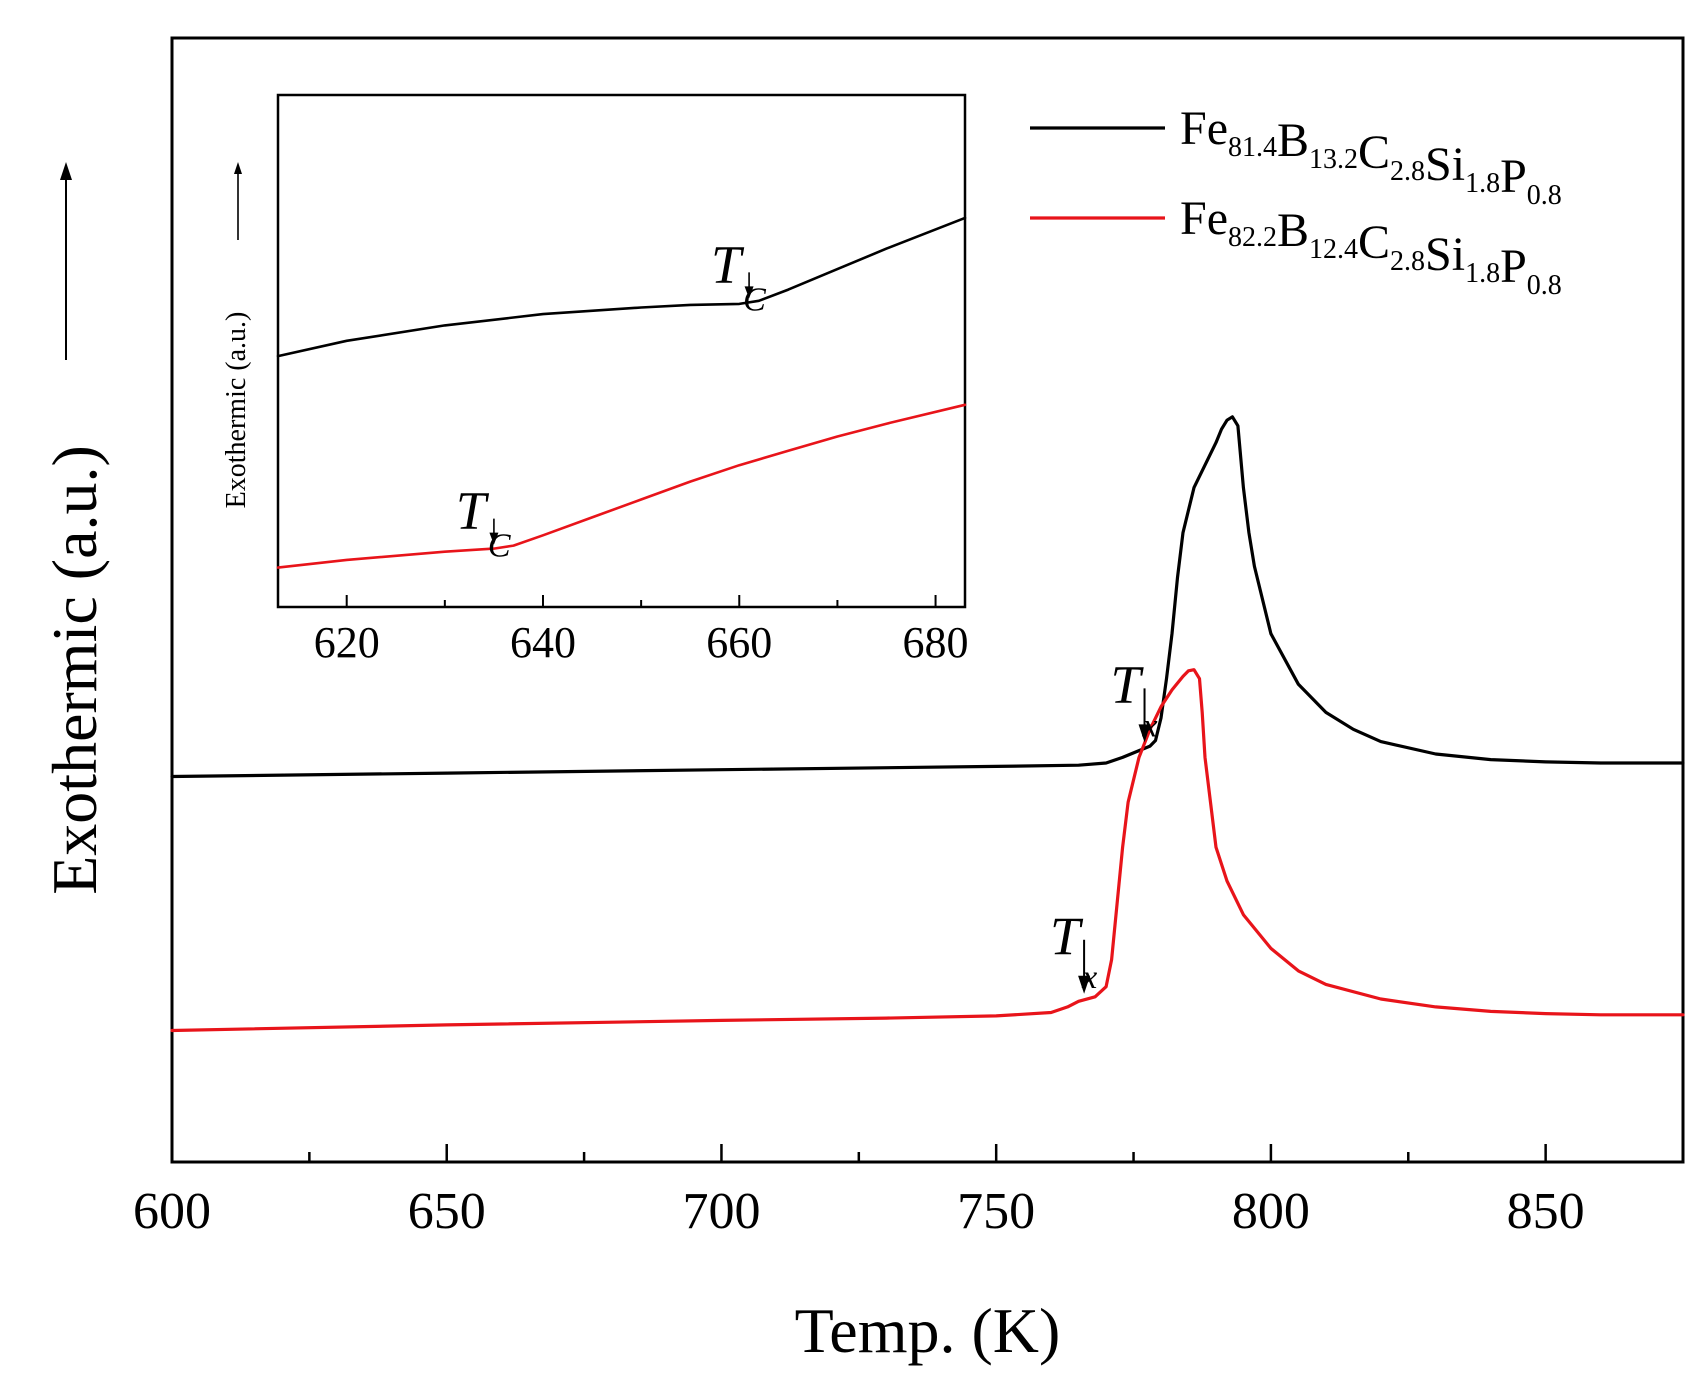 The height and width of the screenshot is (1392, 1708). Describe the element at coordinates (996, 1211) in the screenshot. I see `main-xtick-label-750: 750` at that location.